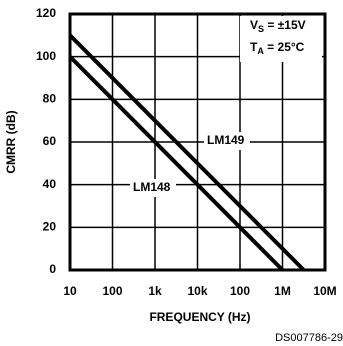 The height and width of the screenshot is (346, 343). What do you see at coordinates (46, 56) in the screenshot?
I see `y-tick-label: 100` at bounding box center [46, 56].